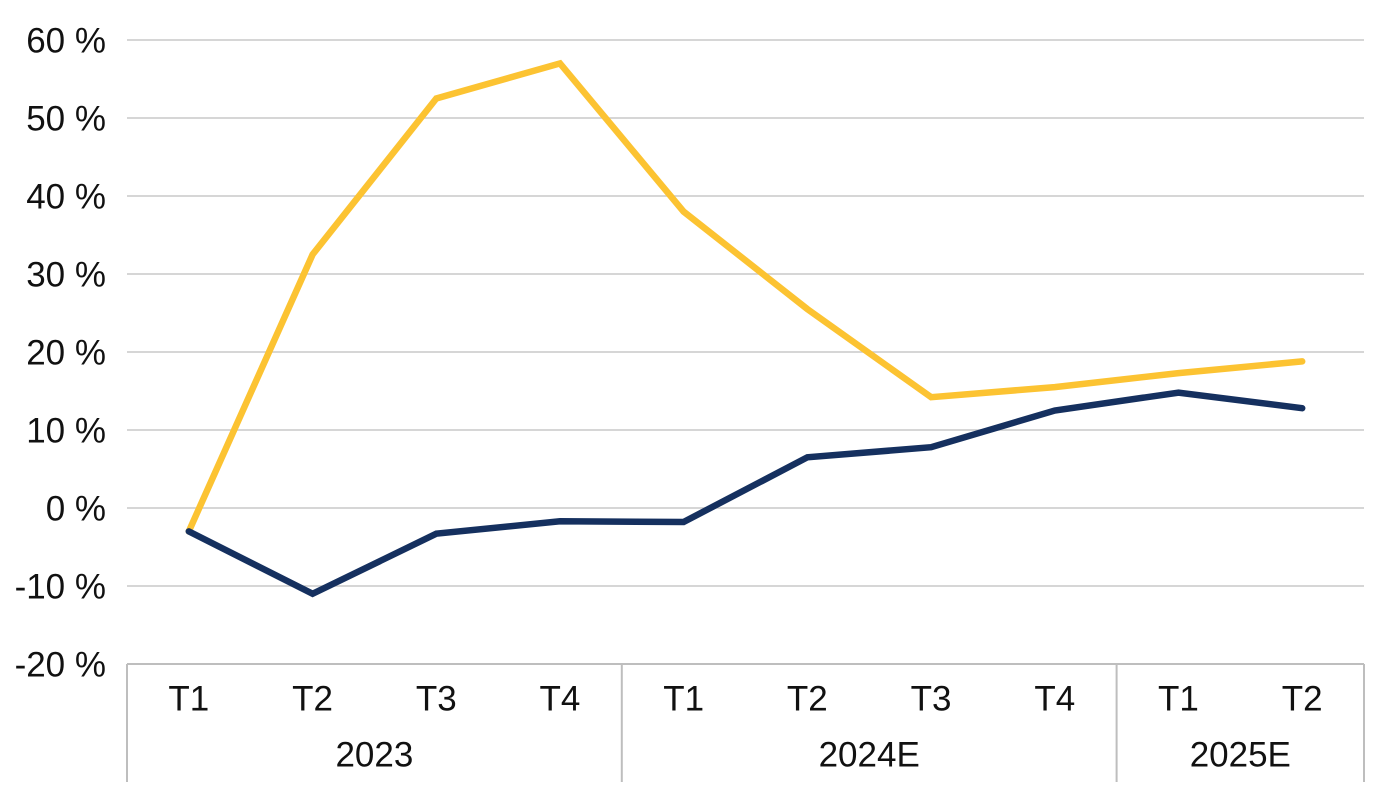 This screenshot has width=1380, height=805. What do you see at coordinates (60, 665) in the screenshot?
I see `y-tick-label: -20 %` at bounding box center [60, 665].